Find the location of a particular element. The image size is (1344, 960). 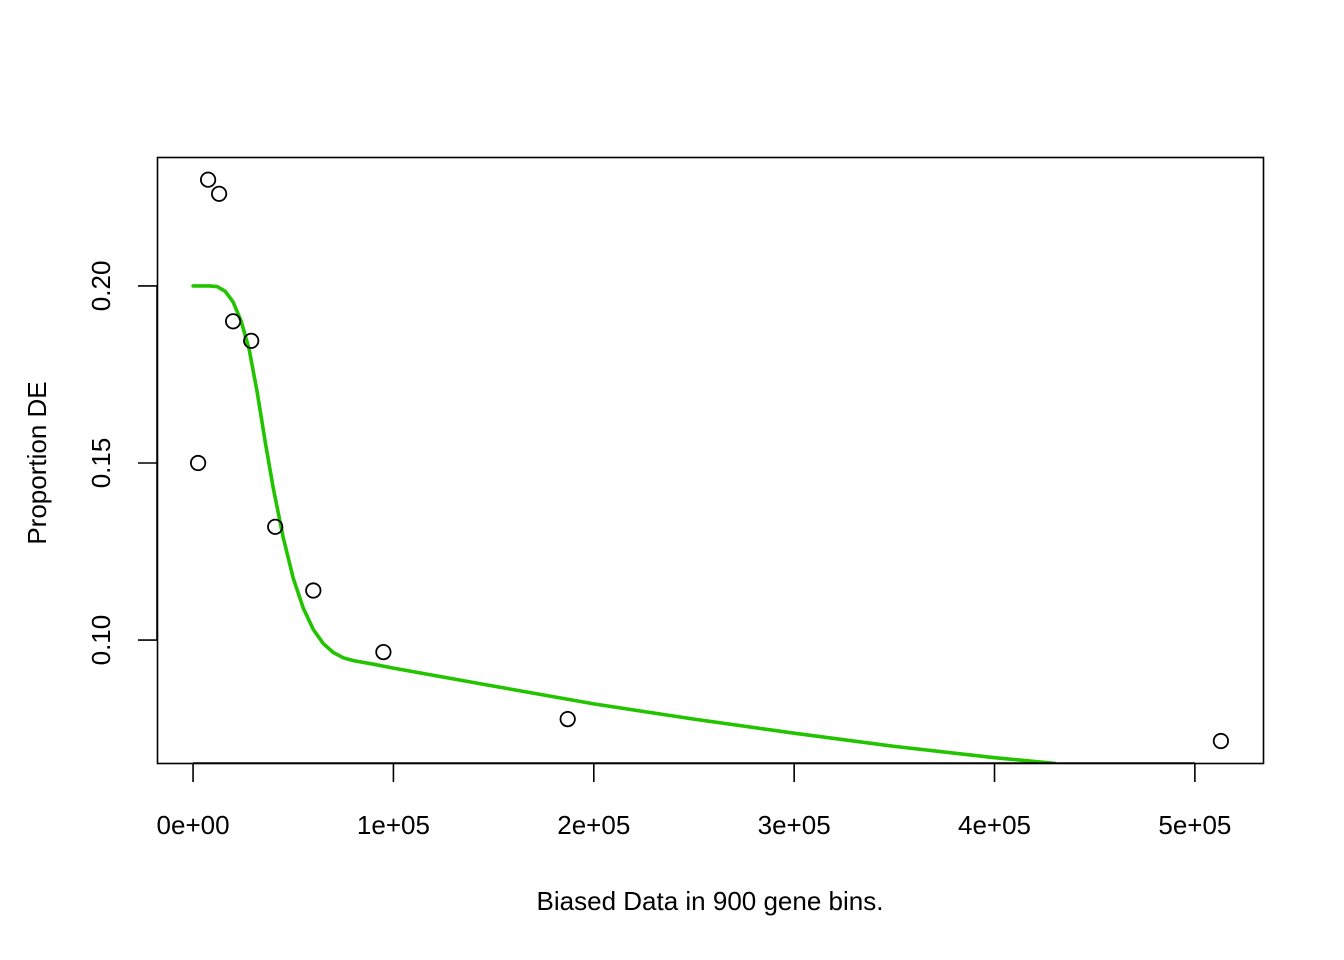

x-tick-label: 3e+05 is located at coordinates (794, 825).